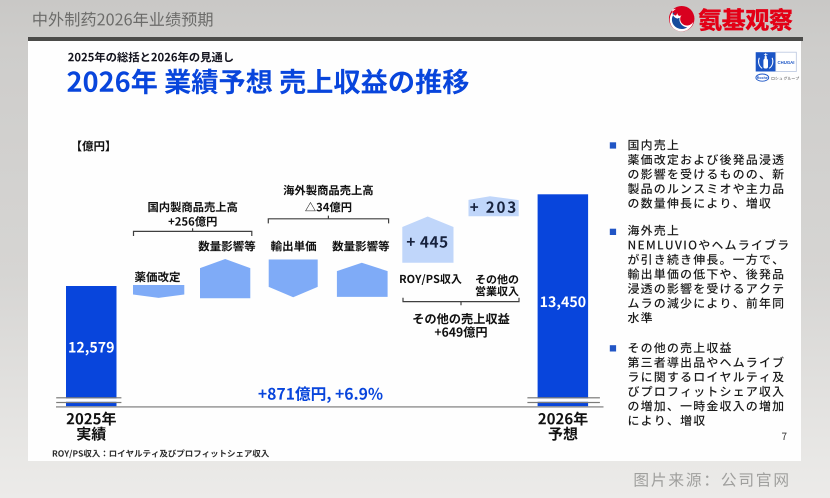 Image resolution: width=830 pixels, height=498 pixels. What do you see at coordinates (762, 78) in the screenshot?
I see `svg-text: Roche` at bounding box center [762, 78].